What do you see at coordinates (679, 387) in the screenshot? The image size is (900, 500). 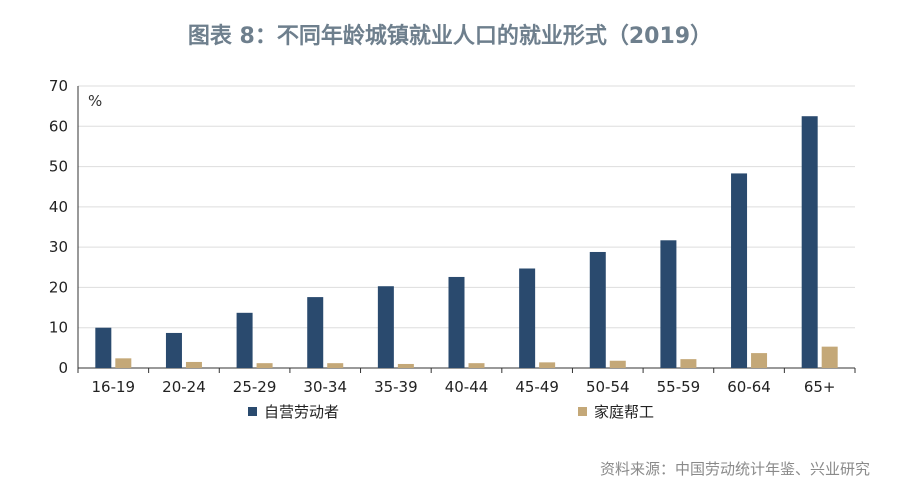 I see `x-tick-label: 55-59` at bounding box center [679, 387].